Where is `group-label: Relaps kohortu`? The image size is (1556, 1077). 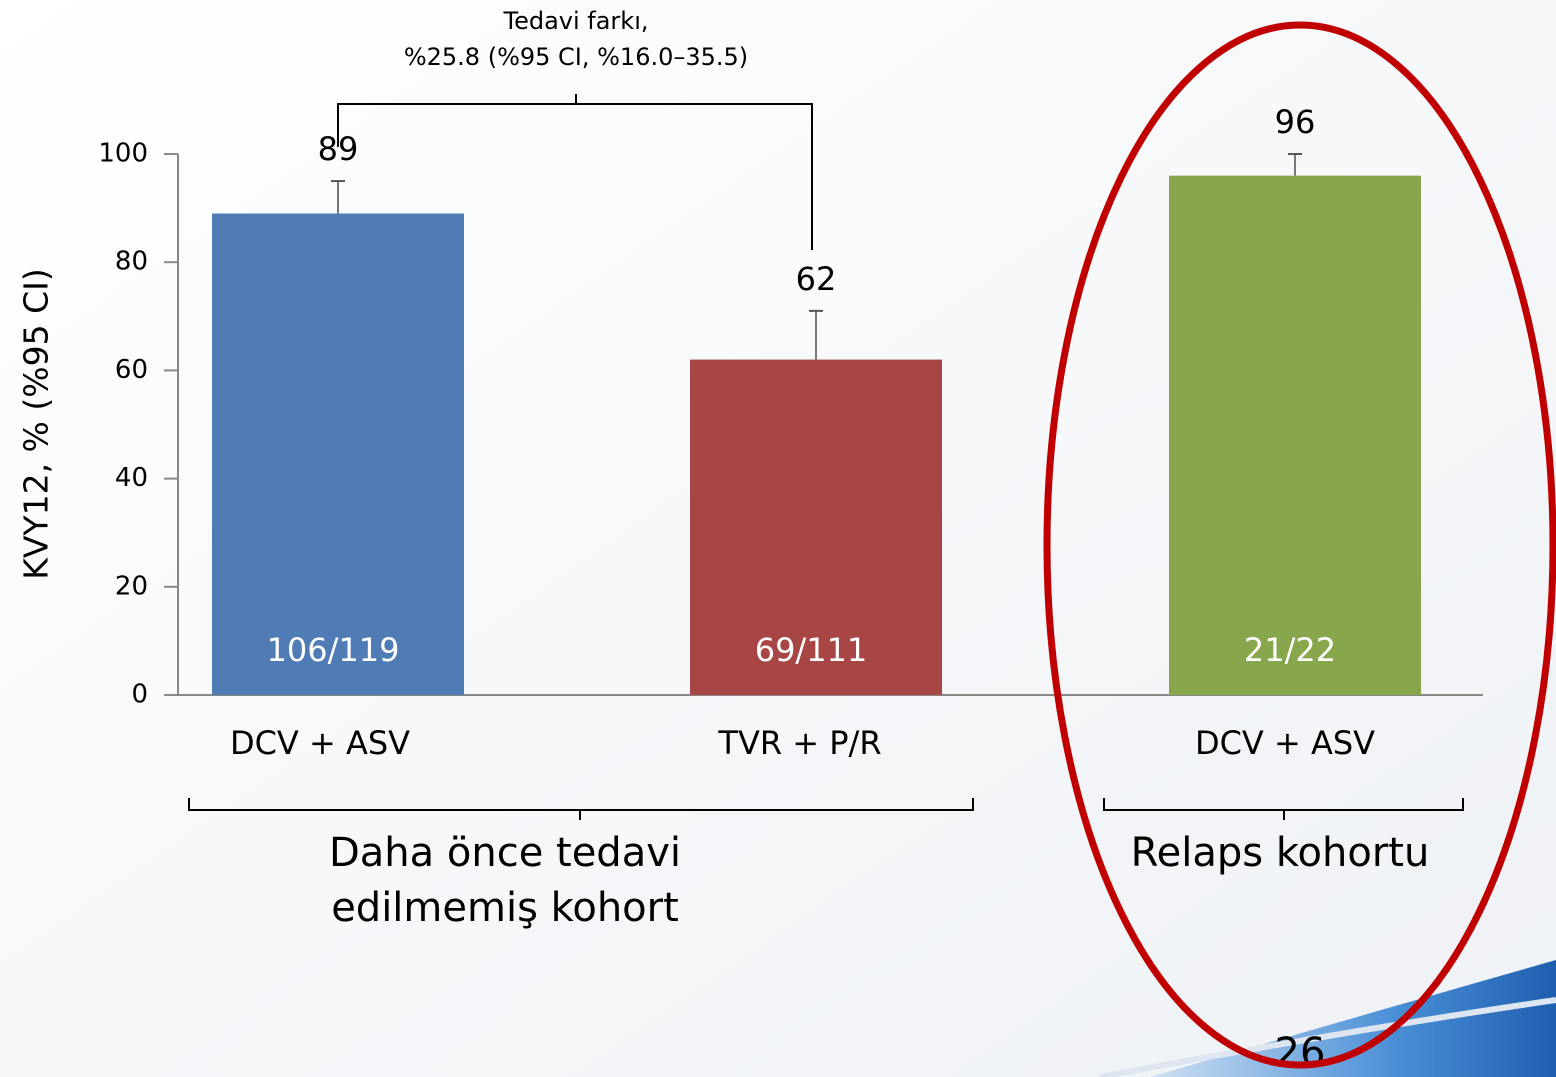
group-label: Relaps kohortu is located at coordinates (1280, 853).